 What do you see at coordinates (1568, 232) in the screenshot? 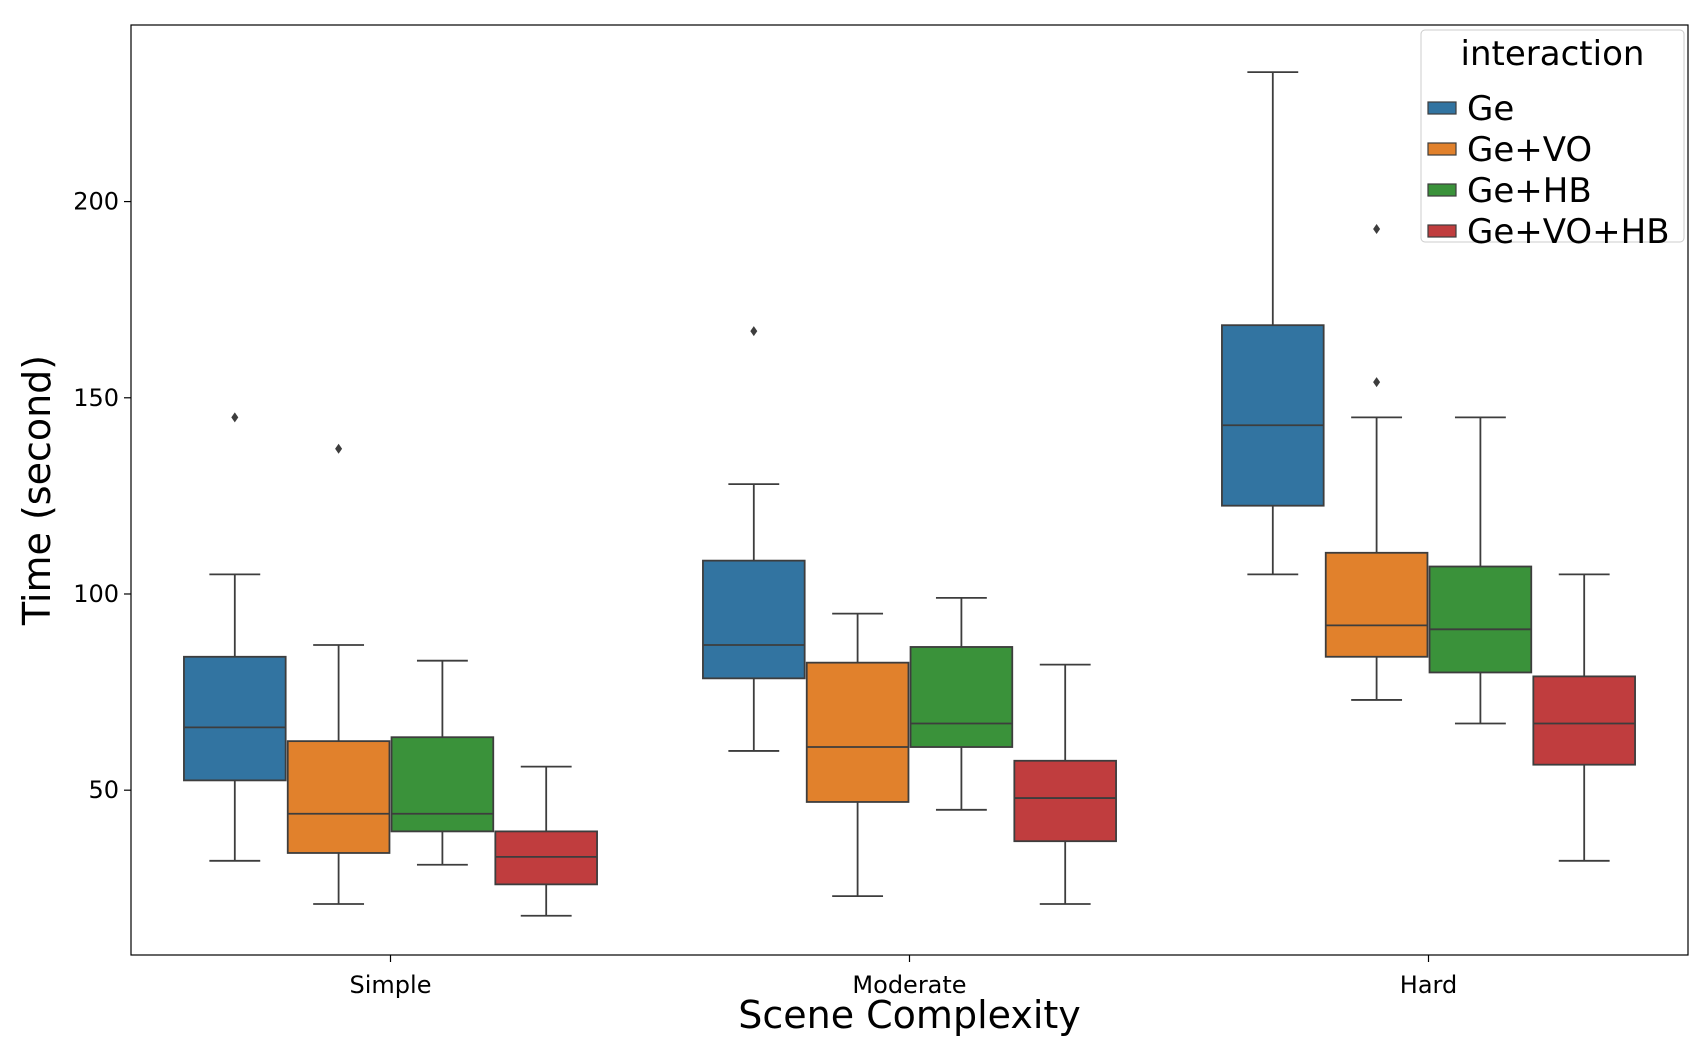
I see `legend-label: Ge+VO+HB` at bounding box center [1568, 232].